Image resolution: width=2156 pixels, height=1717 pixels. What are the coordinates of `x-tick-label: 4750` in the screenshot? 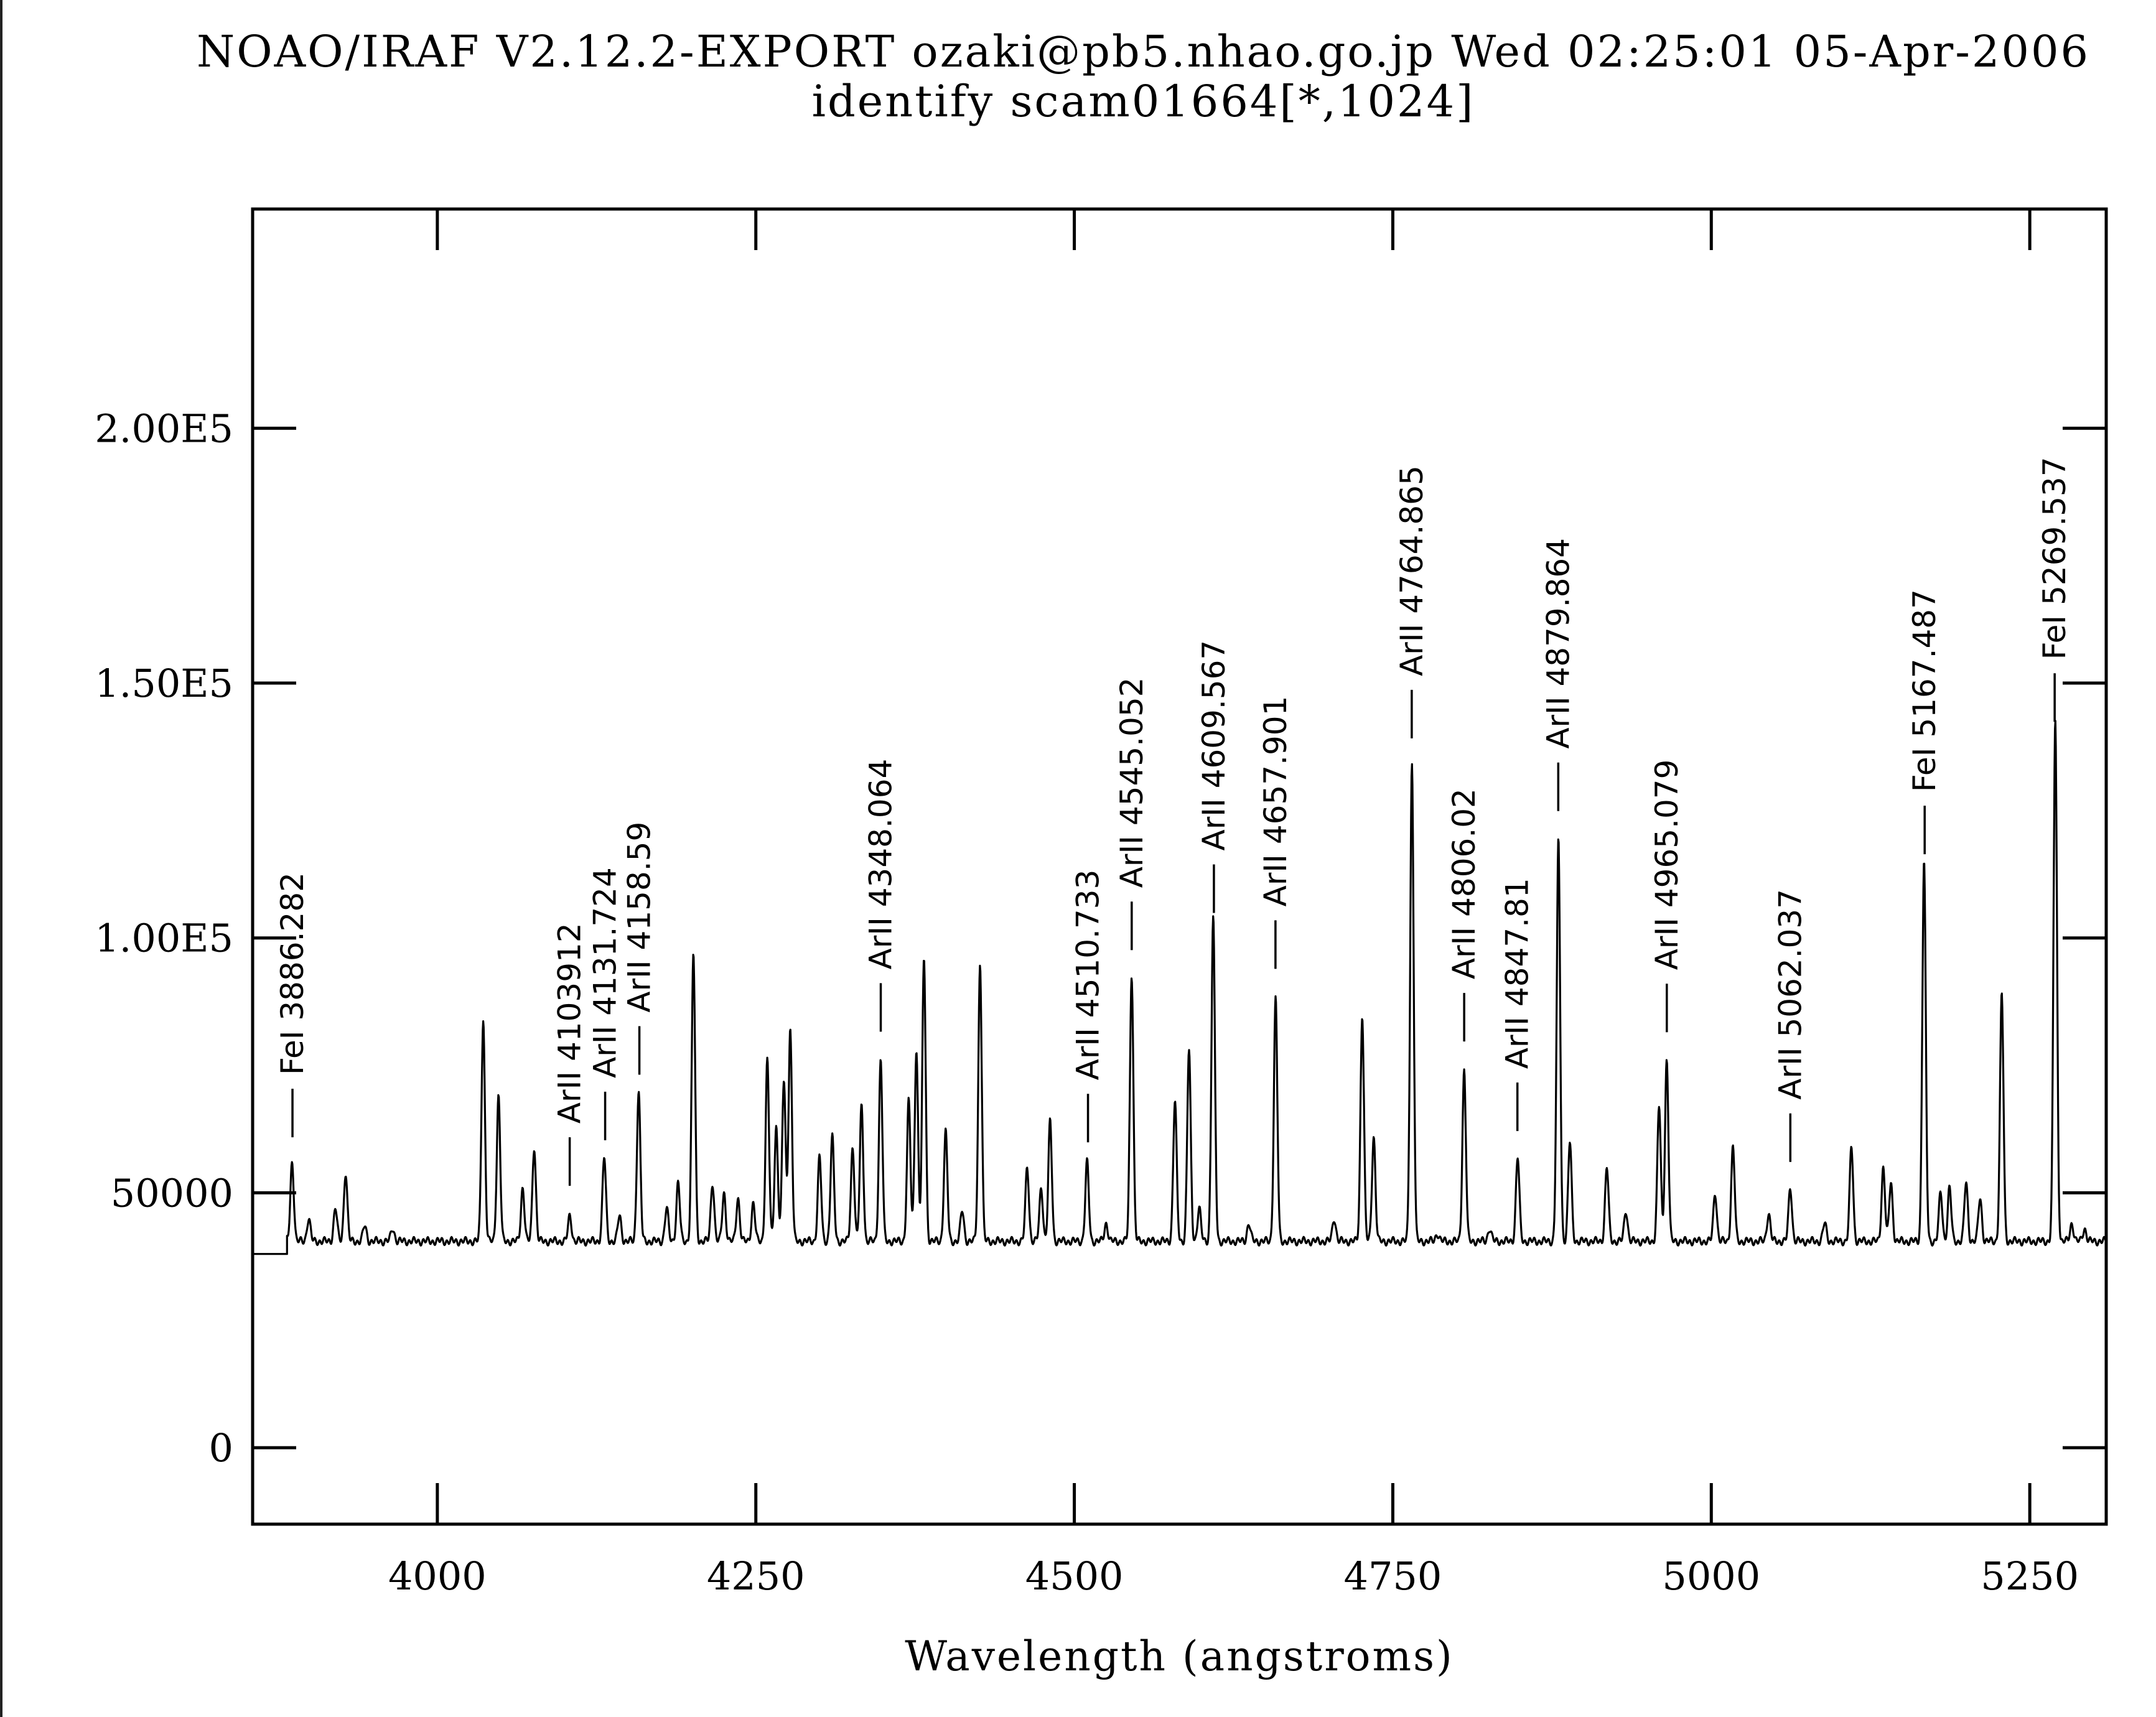 It's located at (1393, 1576).